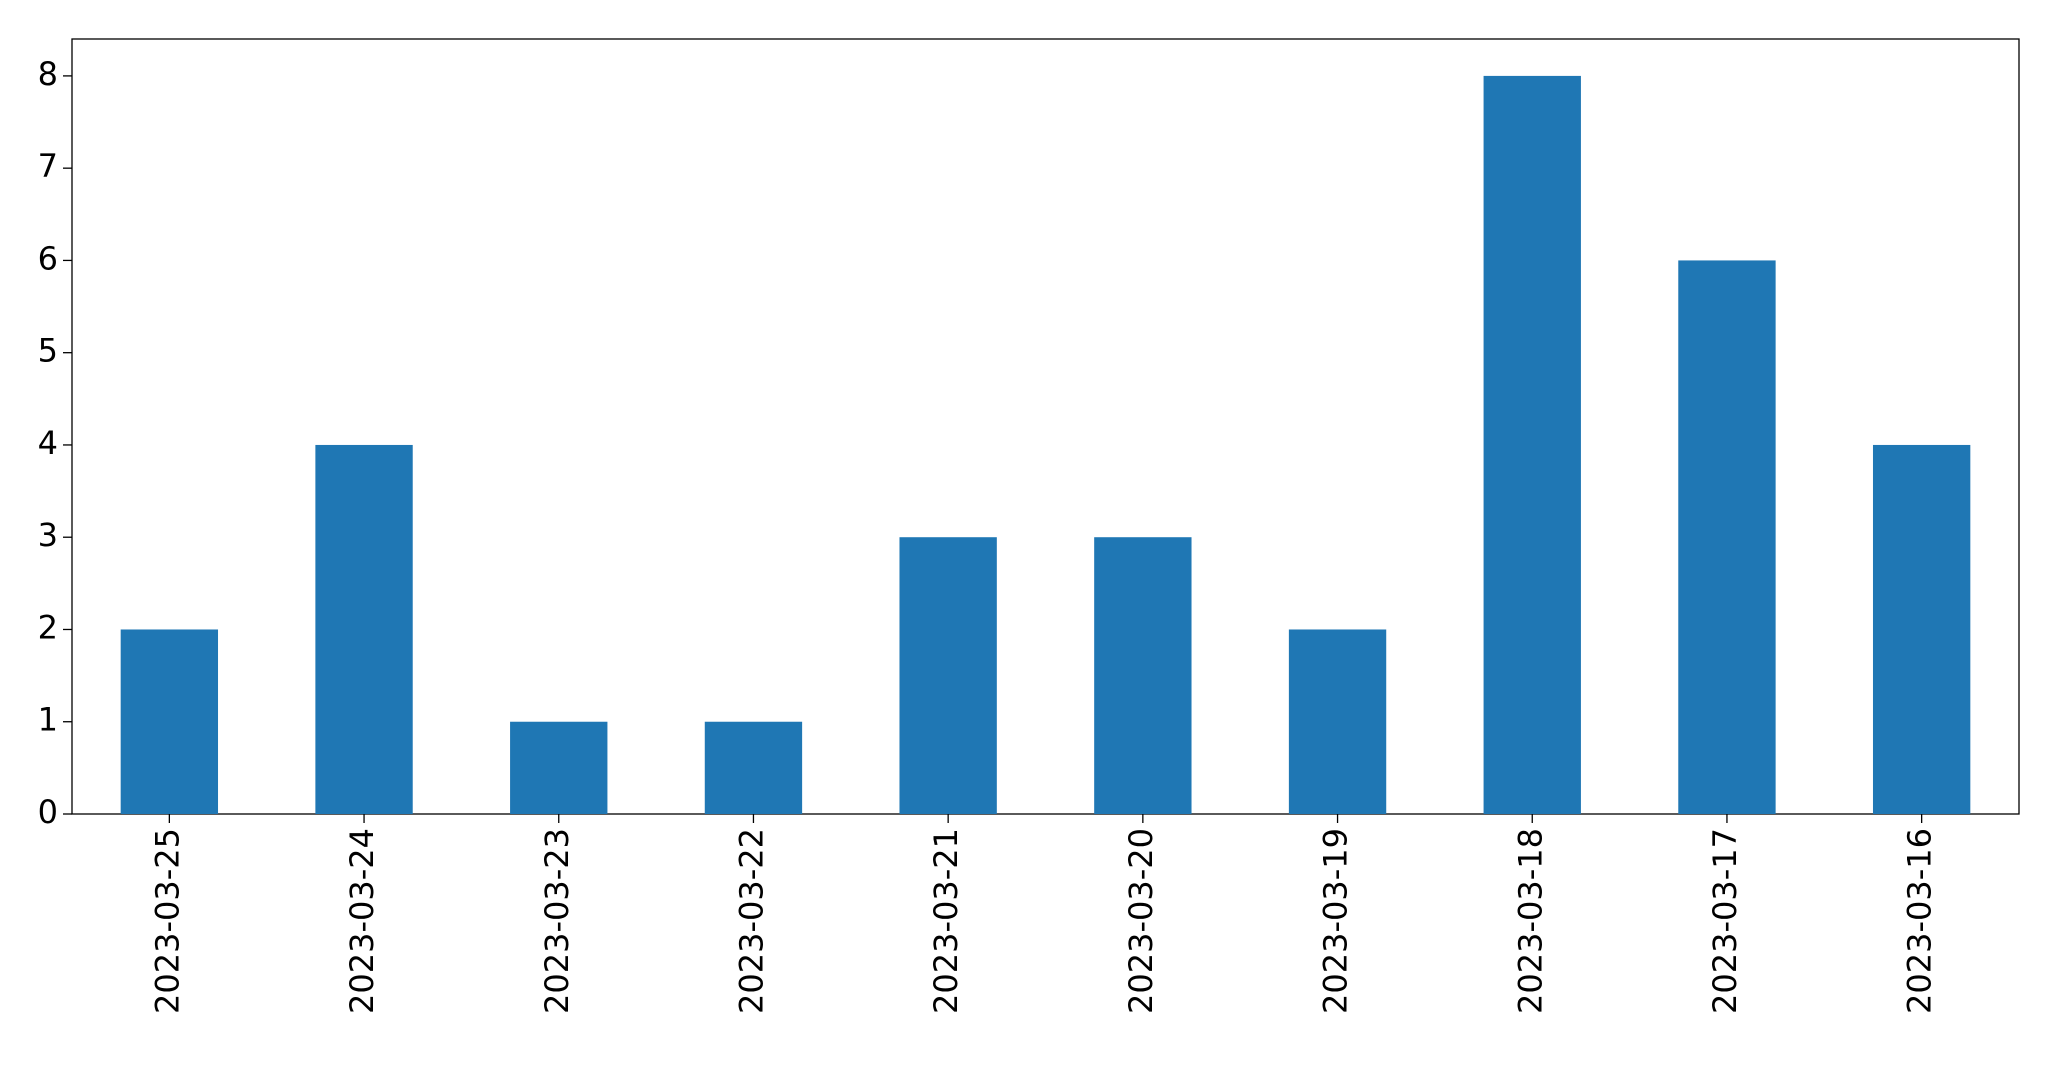  What do you see at coordinates (1530, 921) in the screenshot?
I see `x-tick-label: 2023-03-18` at bounding box center [1530, 921].